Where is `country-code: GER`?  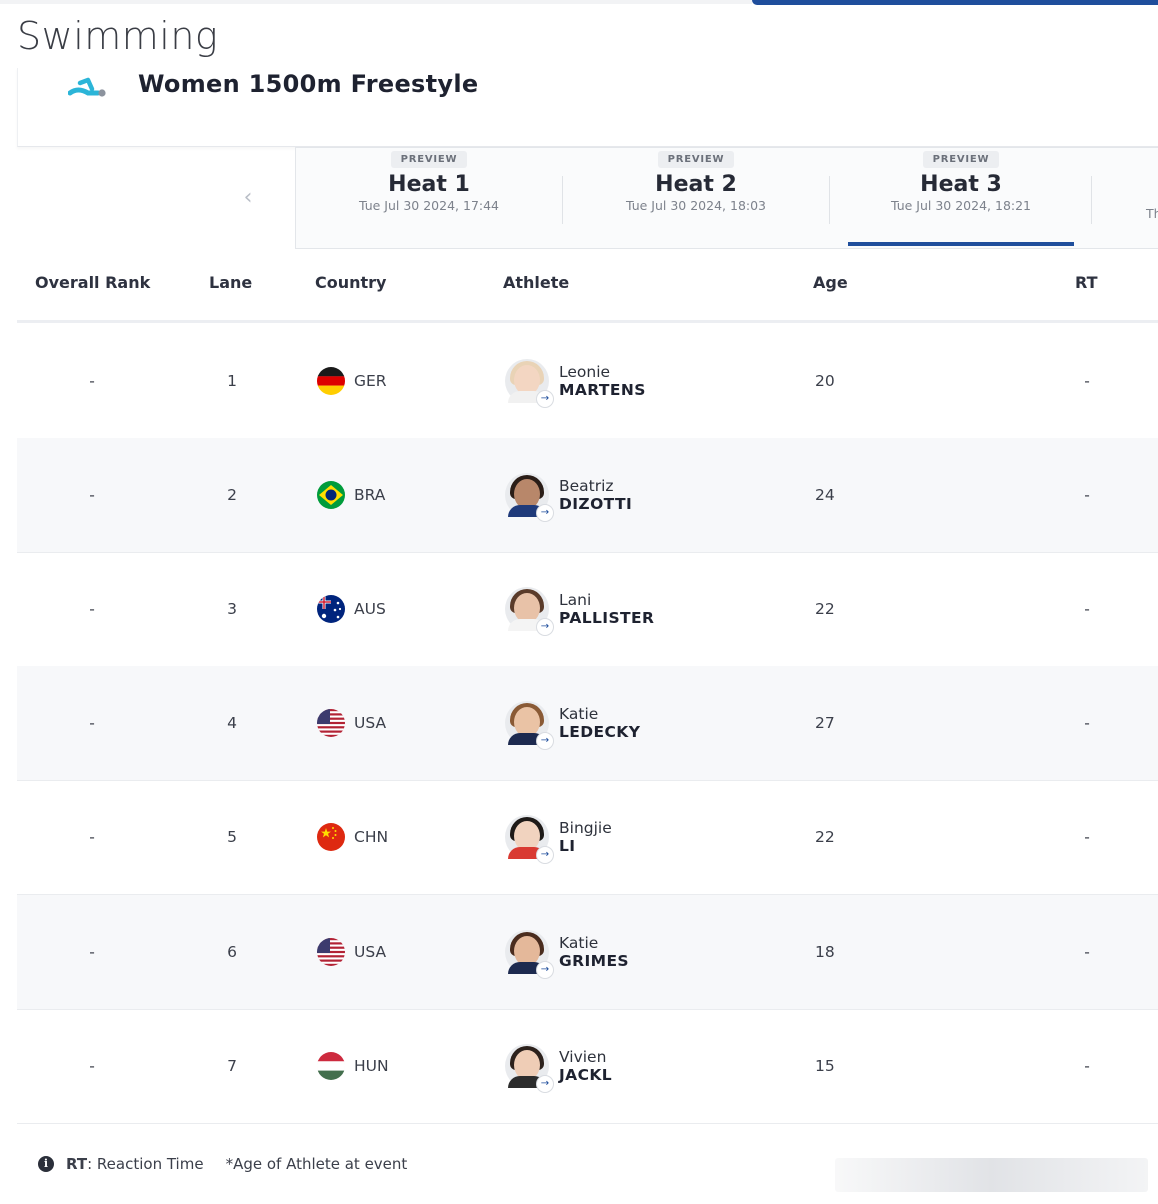
country-code: GER is located at coordinates (370, 381).